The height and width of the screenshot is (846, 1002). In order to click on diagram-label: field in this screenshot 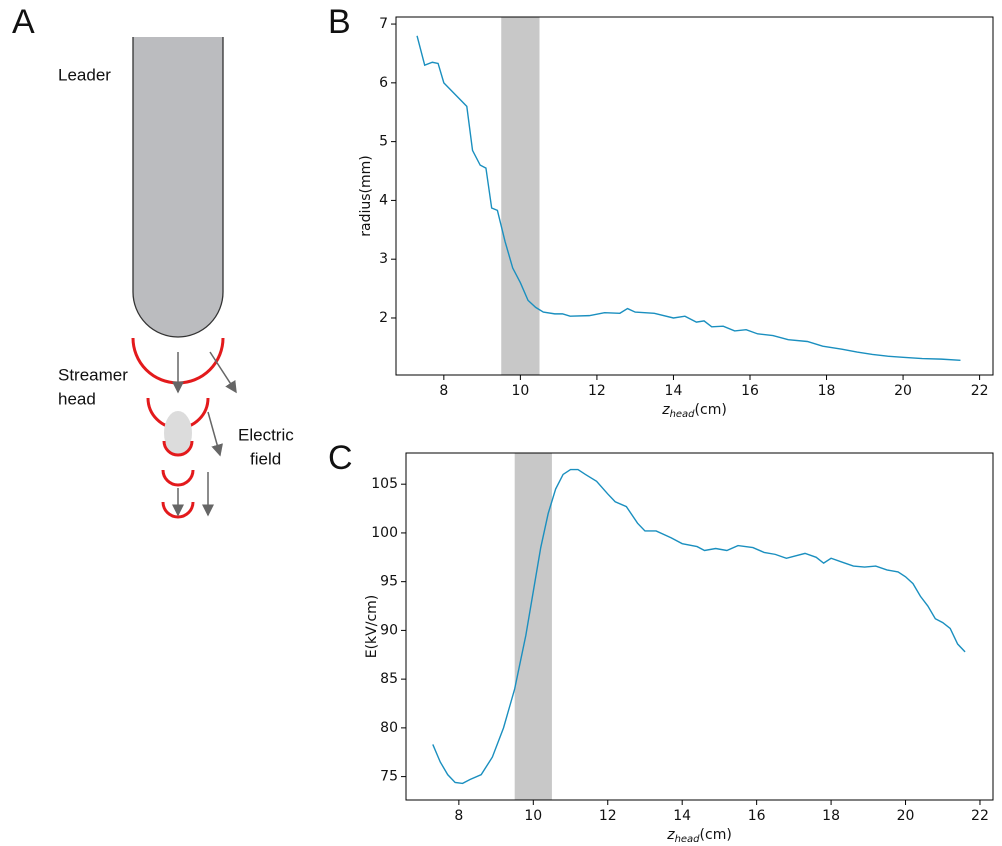, I will do `click(265, 458)`.